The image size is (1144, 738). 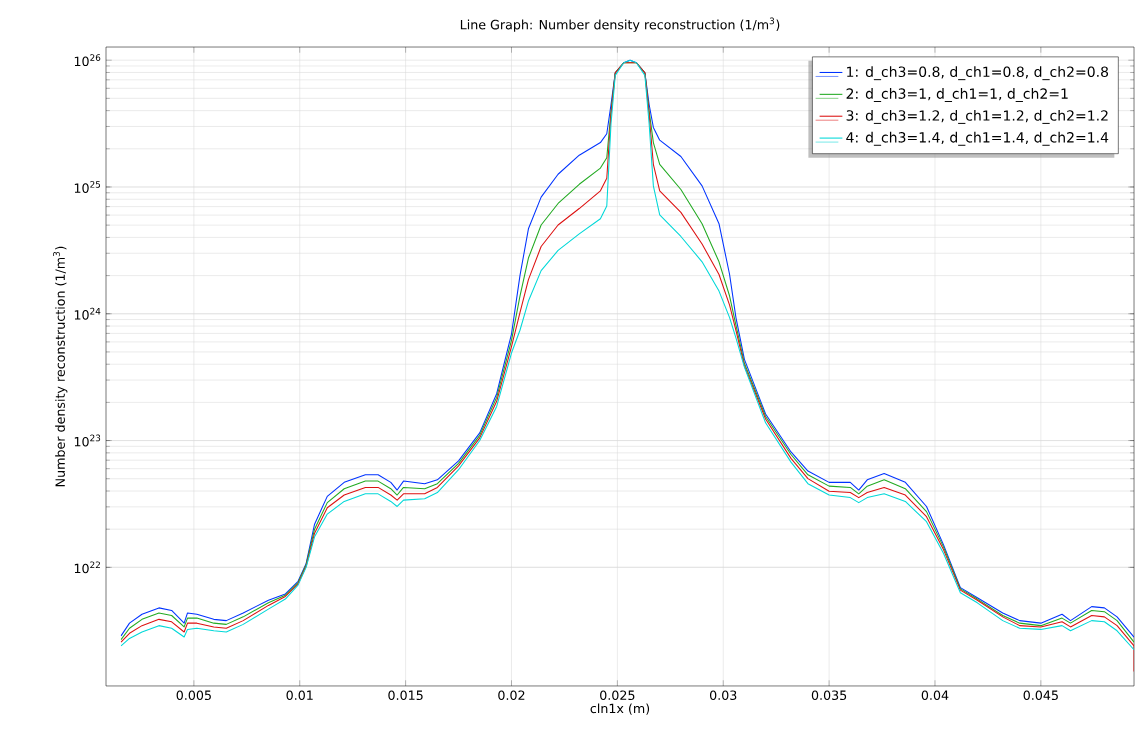 I want to click on y-tick-label: 10$^{25}$, so click(x=87, y=187).